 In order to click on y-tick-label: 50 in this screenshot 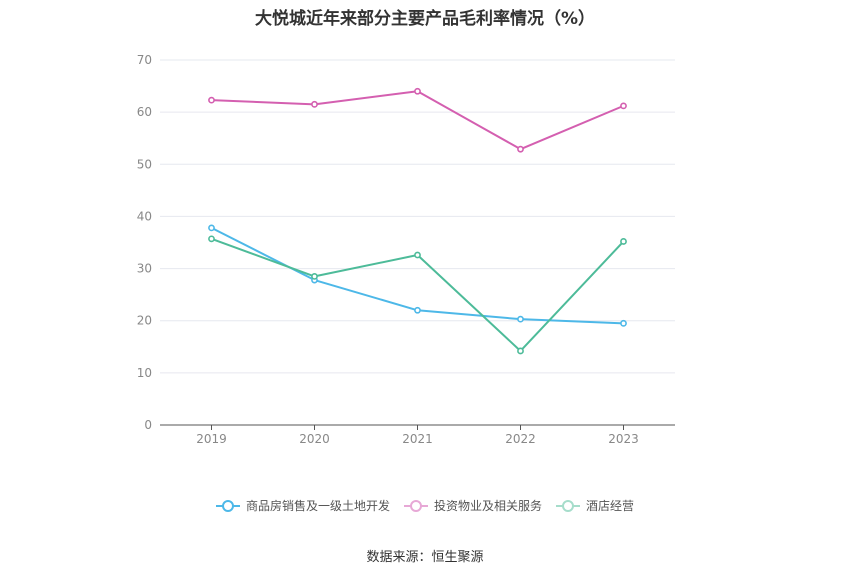, I will do `click(144, 164)`.